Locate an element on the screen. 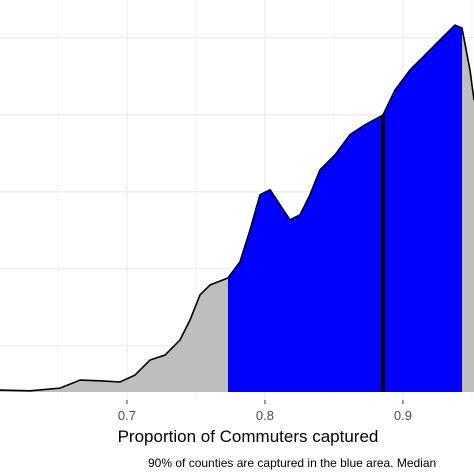 The height and width of the screenshot is (474, 474). x-tick-label: 0.7 is located at coordinates (127, 415).